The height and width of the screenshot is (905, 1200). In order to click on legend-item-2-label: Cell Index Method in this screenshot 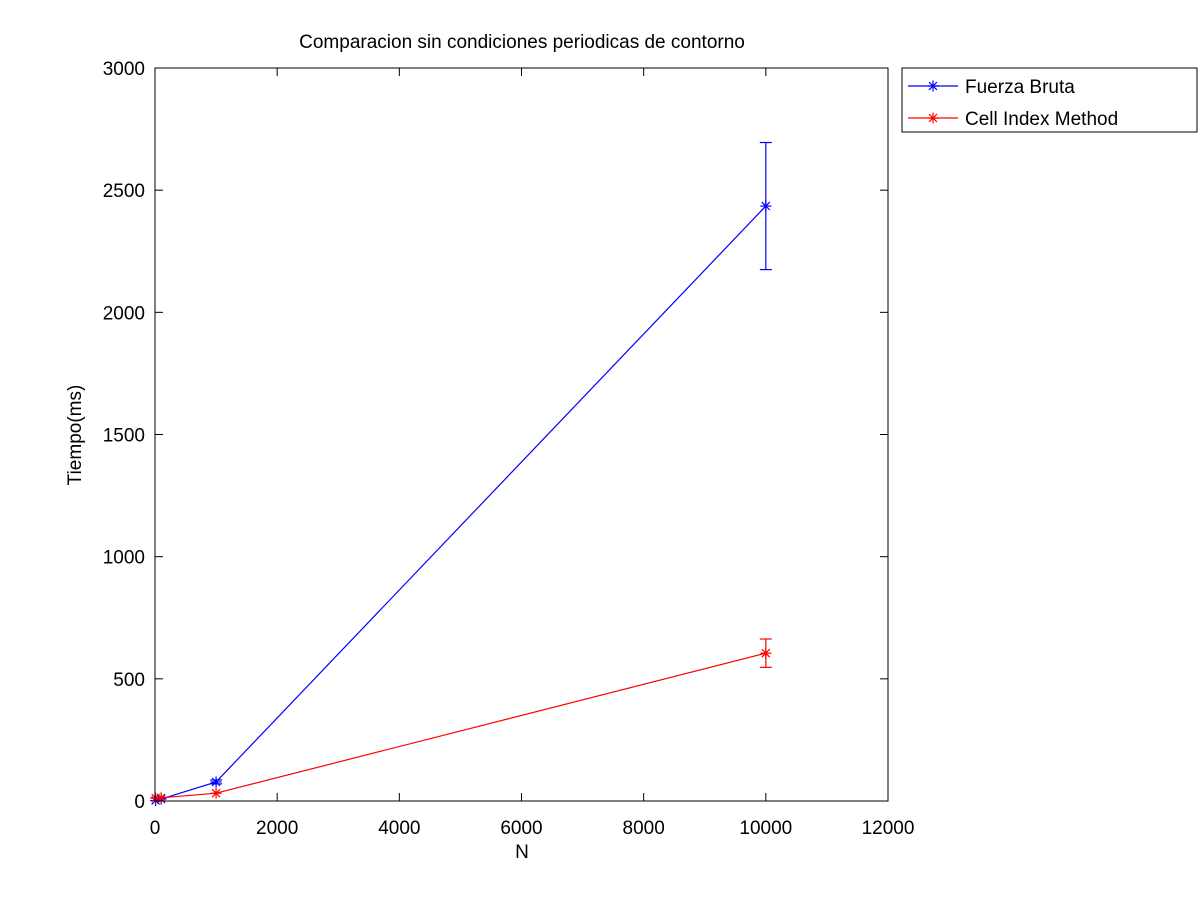, I will do `click(1041, 119)`.